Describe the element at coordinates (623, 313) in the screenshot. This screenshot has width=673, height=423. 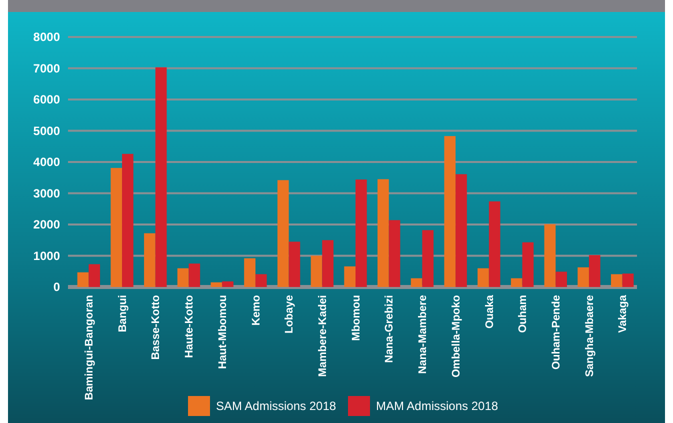
I see `x-tick-label: Vakaga` at that location.